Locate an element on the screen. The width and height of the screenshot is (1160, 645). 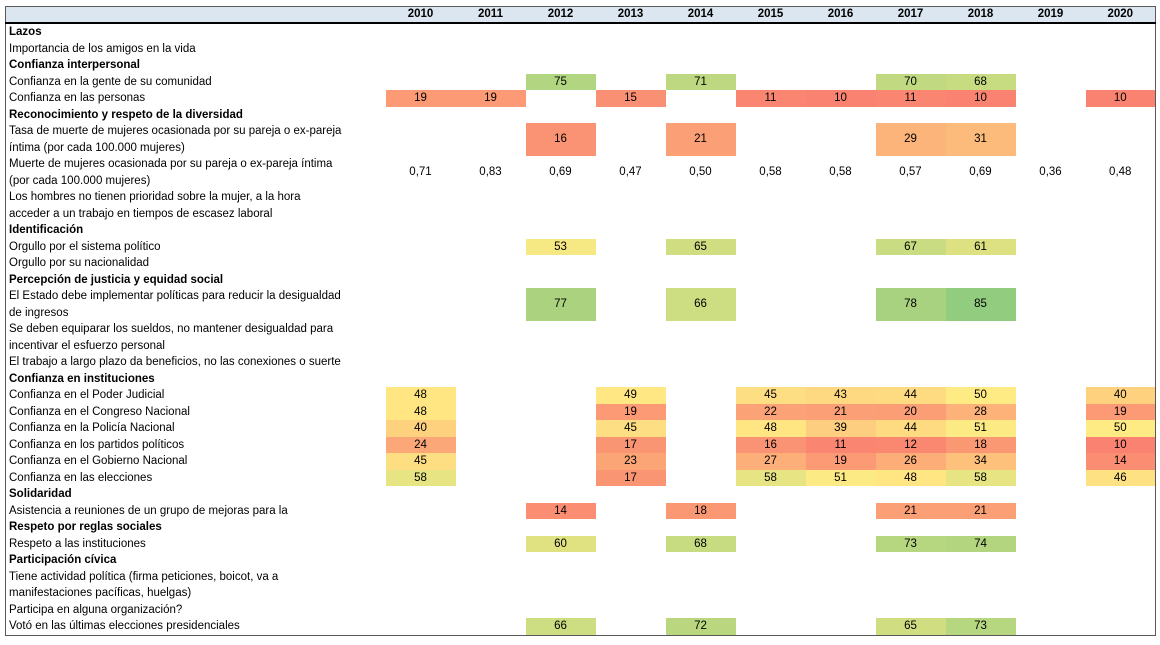
cell-2010: 58 is located at coordinates (420, 477).